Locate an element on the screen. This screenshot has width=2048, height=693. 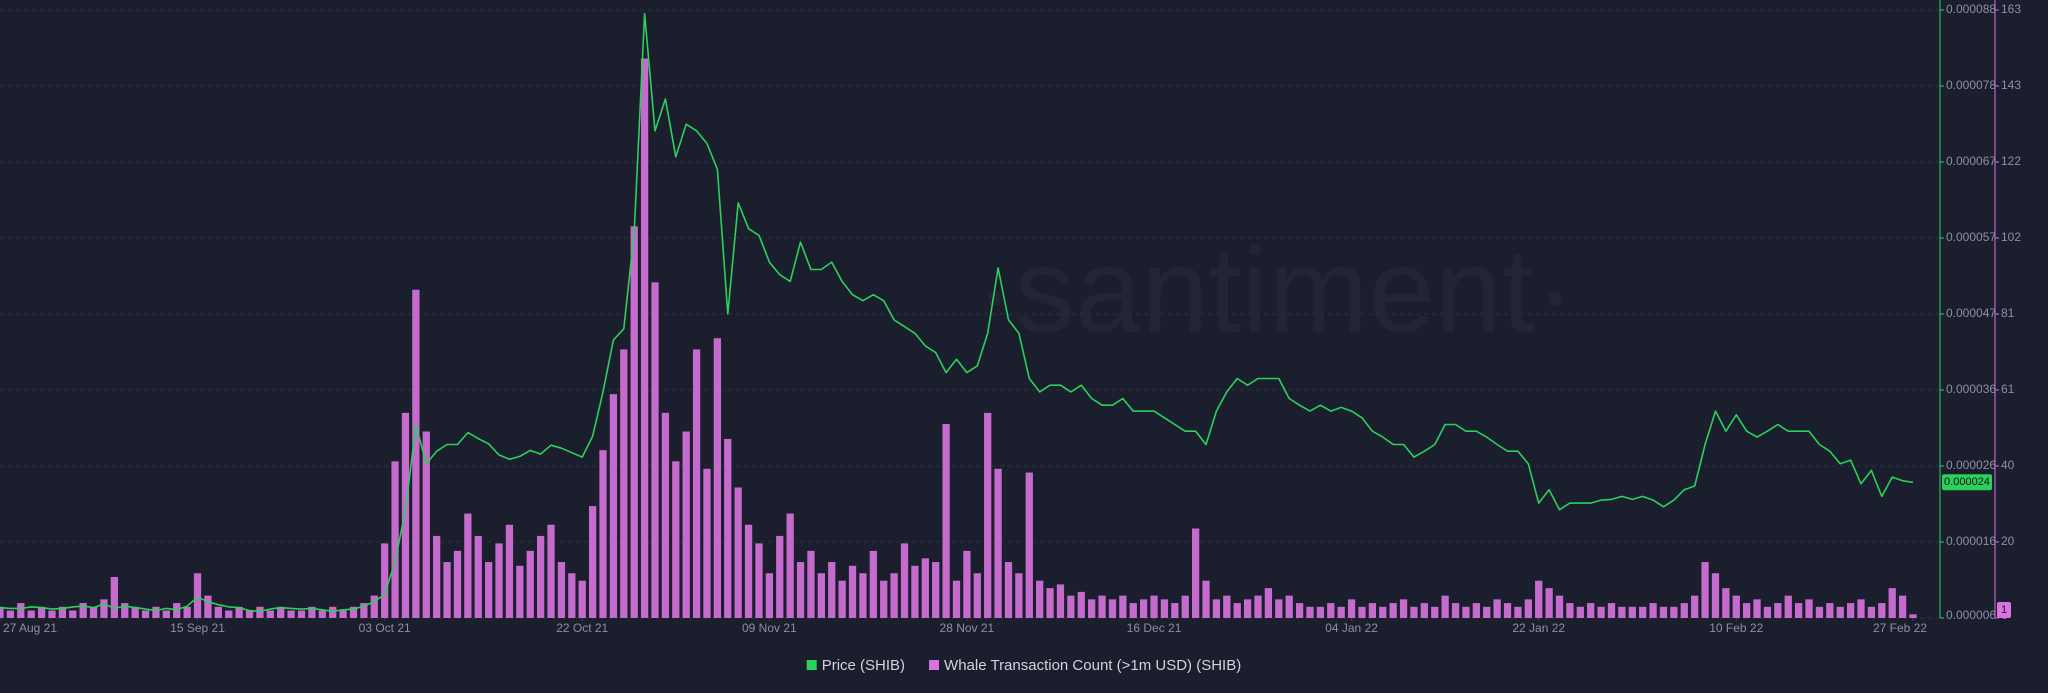
y-tick-label: 0.000047 is located at coordinates (1971, 313).